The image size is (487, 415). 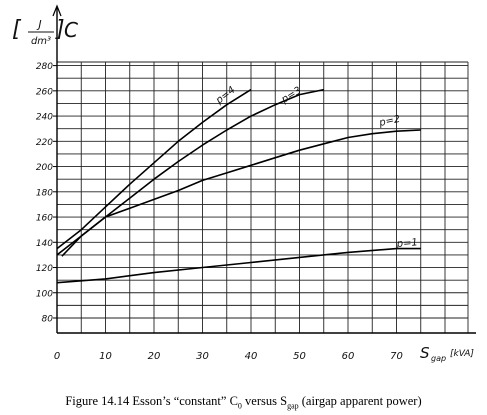 I want to click on y-tick-label: 100, so click(x=44, y=294).